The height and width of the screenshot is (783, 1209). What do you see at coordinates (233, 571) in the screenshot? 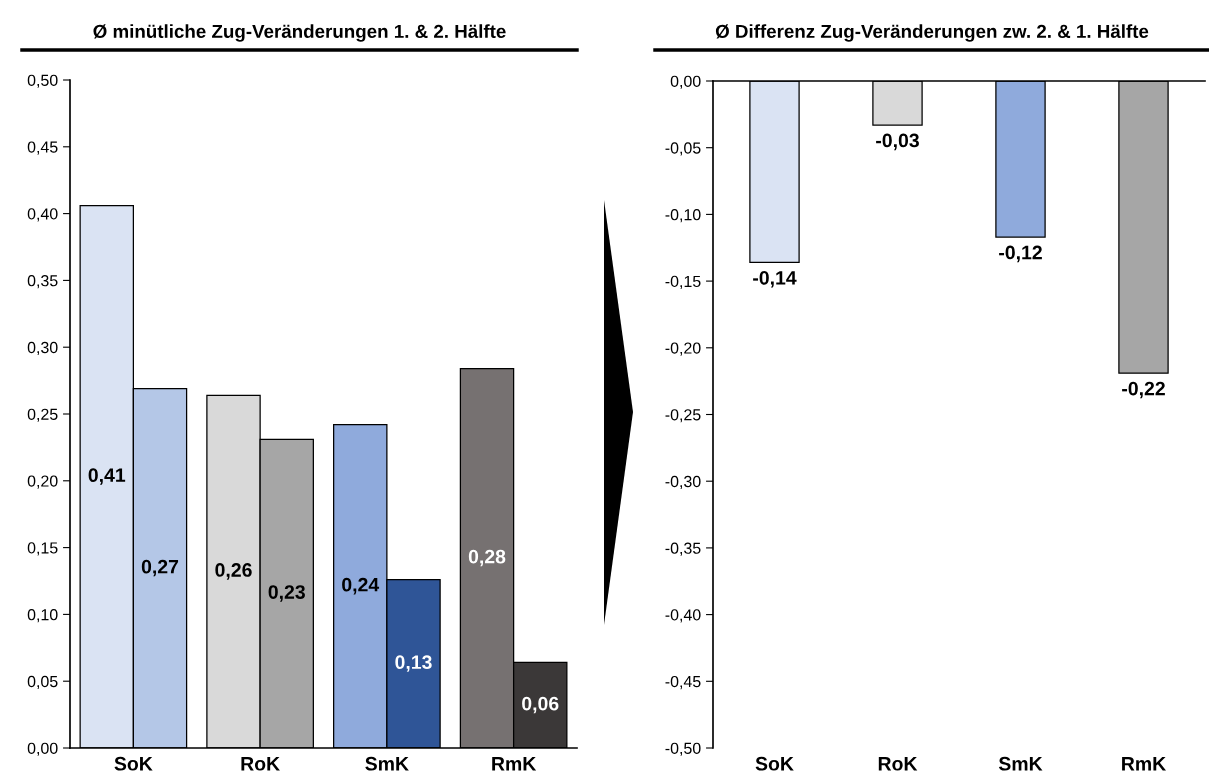
I see `data-label: 0,26` at bounding box center [233, 571].